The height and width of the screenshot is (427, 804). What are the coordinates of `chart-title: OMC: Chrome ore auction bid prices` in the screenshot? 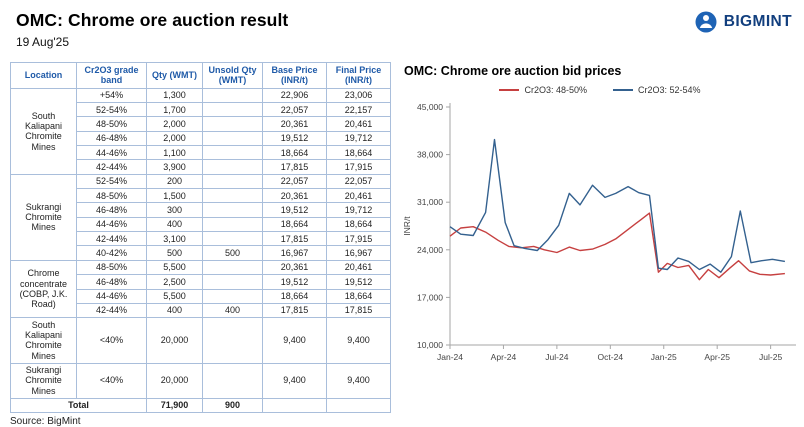 It's located at (513, 71).